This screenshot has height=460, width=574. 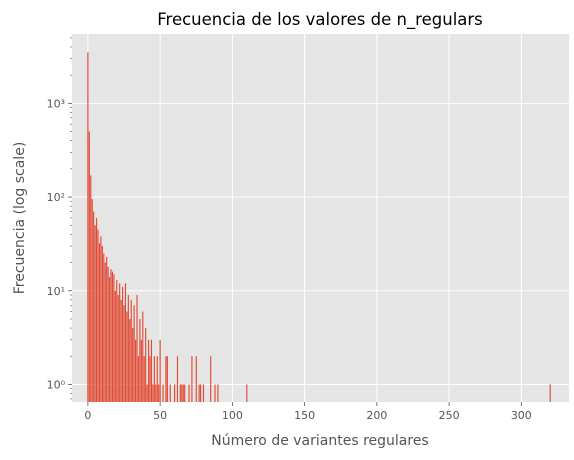 I want to click on chart-title: Frecuencia de los valores de n_regulars, so click(x=320, y=20).